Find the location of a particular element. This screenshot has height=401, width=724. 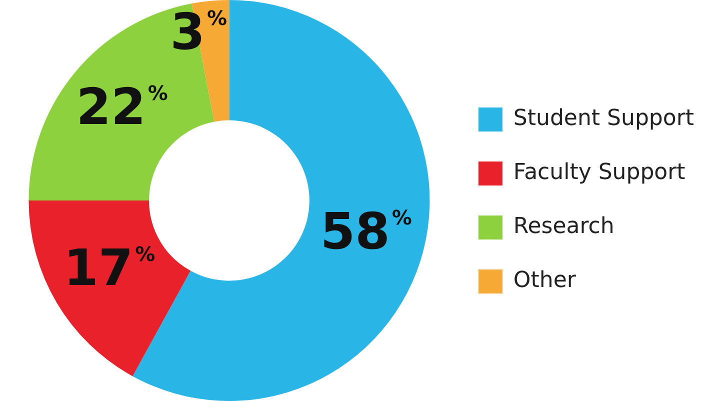

data-label: 22% is located at coordinates (122, 107).